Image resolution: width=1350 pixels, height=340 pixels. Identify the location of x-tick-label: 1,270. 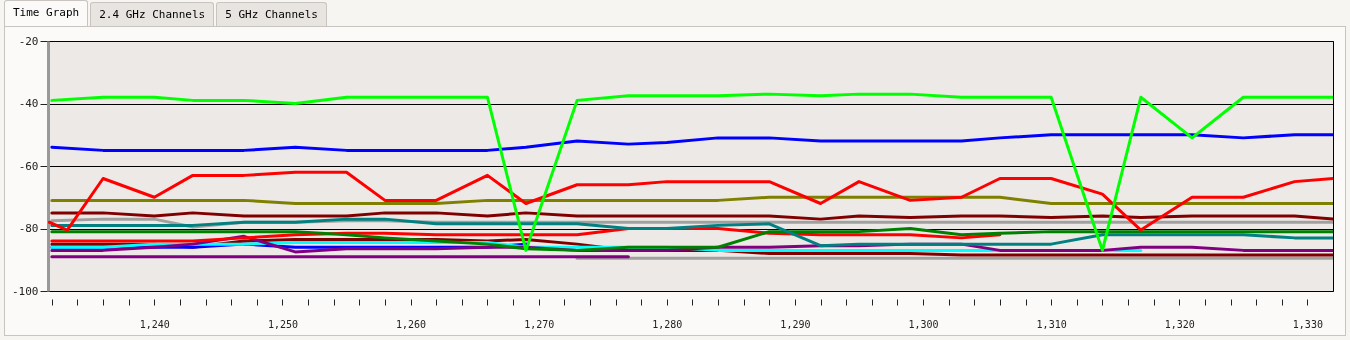
(539, 324).